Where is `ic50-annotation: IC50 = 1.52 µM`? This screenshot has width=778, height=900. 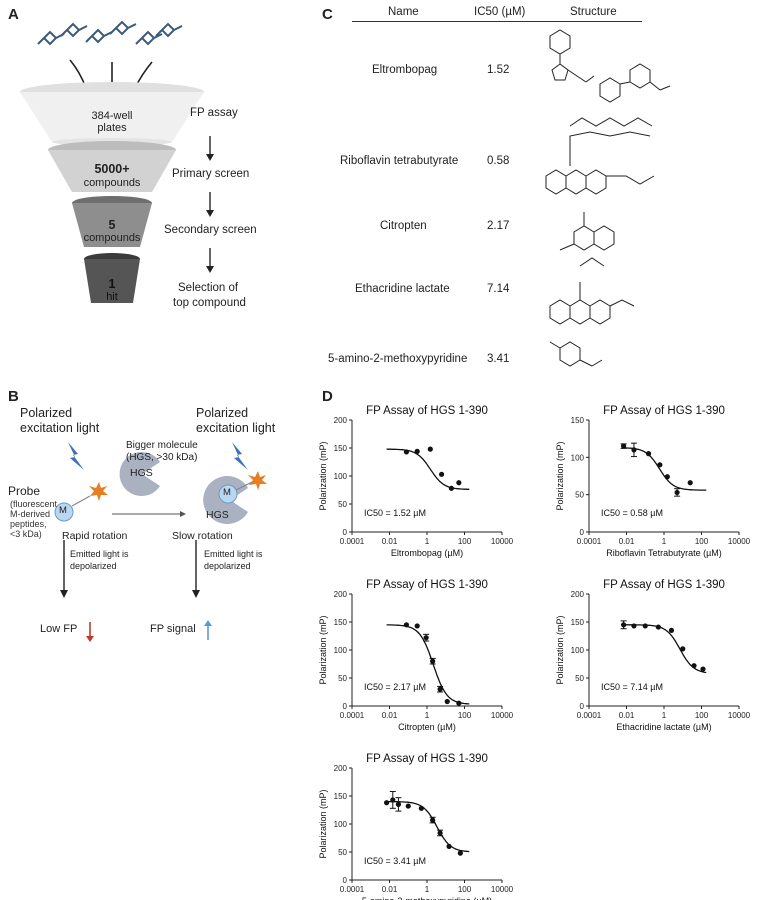 ic50-annotation: IC50 = 1.52 µM is located at coordinates (395, 513).